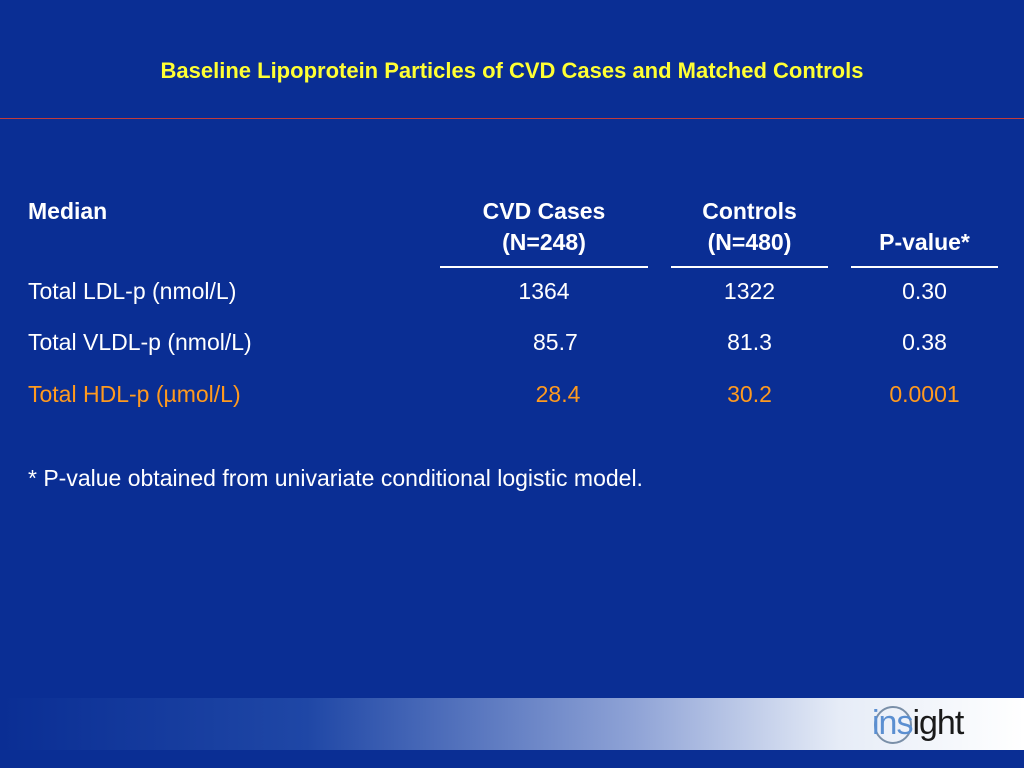 The image size is (1024, 768). I want to click on logo-ins: ins, so click(892, 723).